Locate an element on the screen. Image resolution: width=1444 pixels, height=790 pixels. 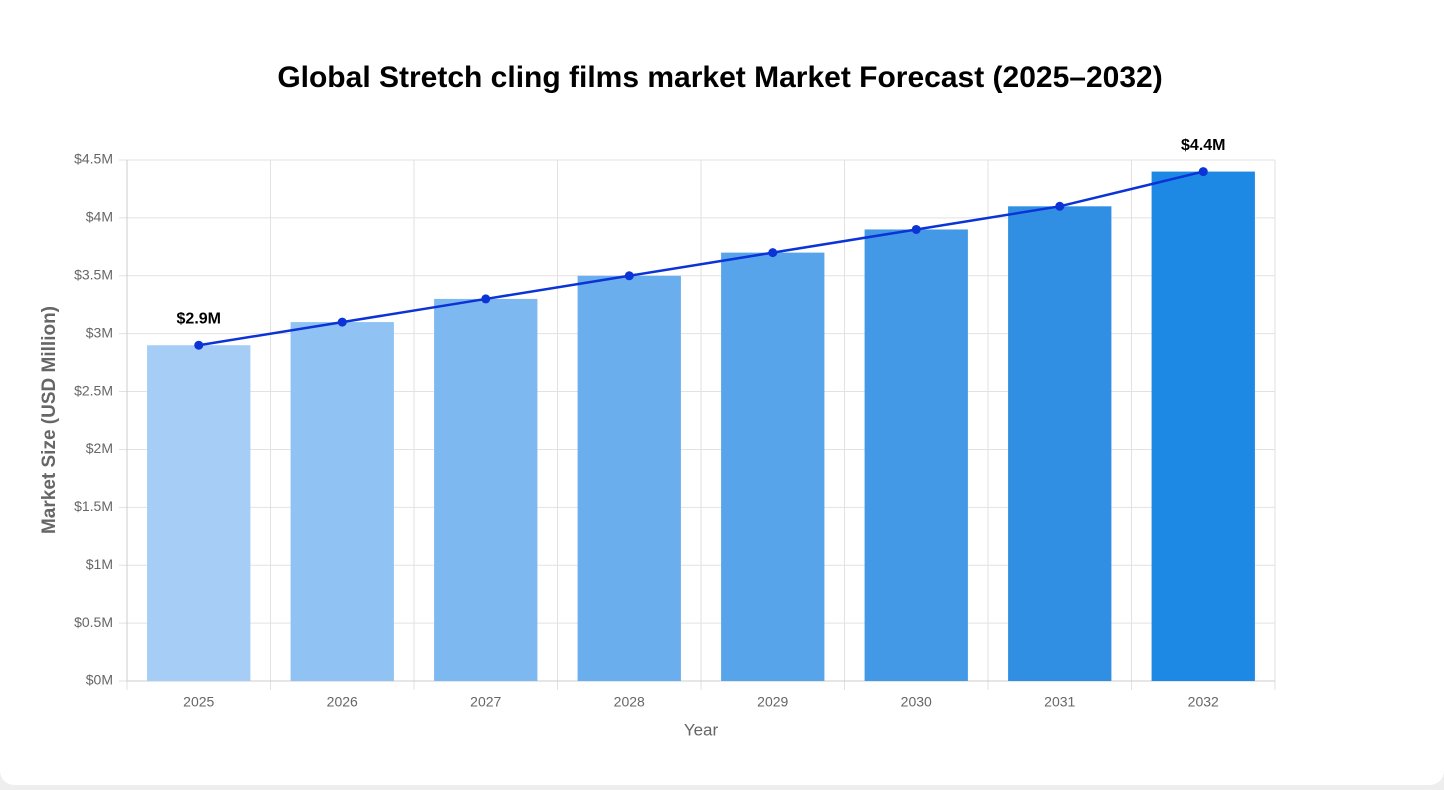
y-tick-label: $4M is located at coordinates (99, 217).